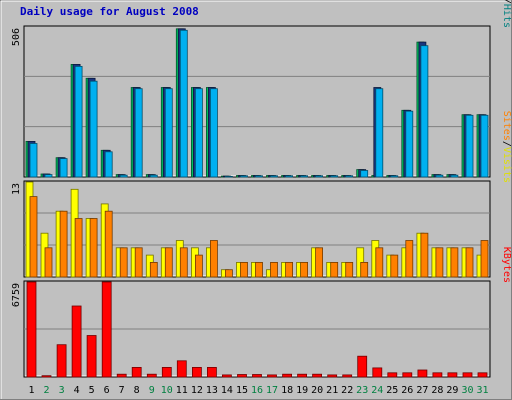  What do you see at coordinates (506, 265) in the screenshot?
I see `legend-entry: KBytes` at bounding box center [506, 265].